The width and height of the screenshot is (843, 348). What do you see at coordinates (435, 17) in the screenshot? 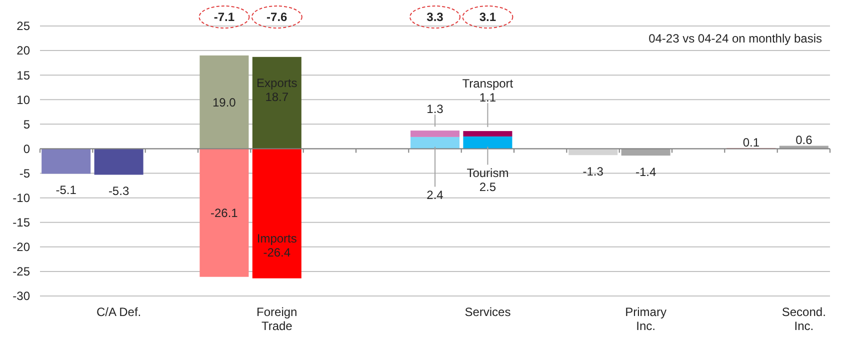
I see `text: 3.3` at bounding box center [435, 17].